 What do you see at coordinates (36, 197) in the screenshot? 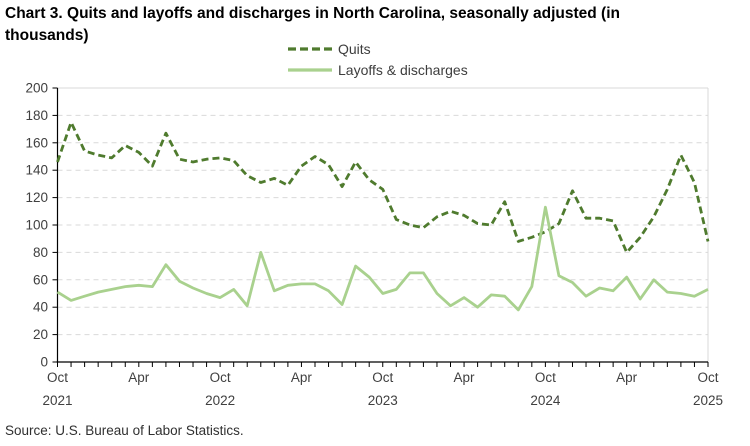
I see `y-tick-label: 120` at bounding box center [36, 197].